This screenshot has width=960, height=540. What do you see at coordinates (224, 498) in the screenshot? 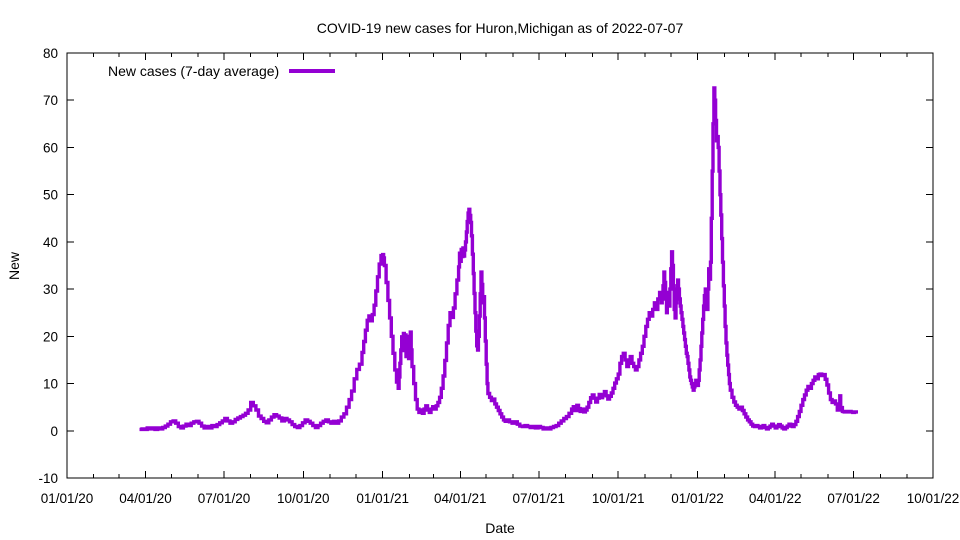
I see `x-tick-label: 07/01/20` at bounding box center [224, 498].